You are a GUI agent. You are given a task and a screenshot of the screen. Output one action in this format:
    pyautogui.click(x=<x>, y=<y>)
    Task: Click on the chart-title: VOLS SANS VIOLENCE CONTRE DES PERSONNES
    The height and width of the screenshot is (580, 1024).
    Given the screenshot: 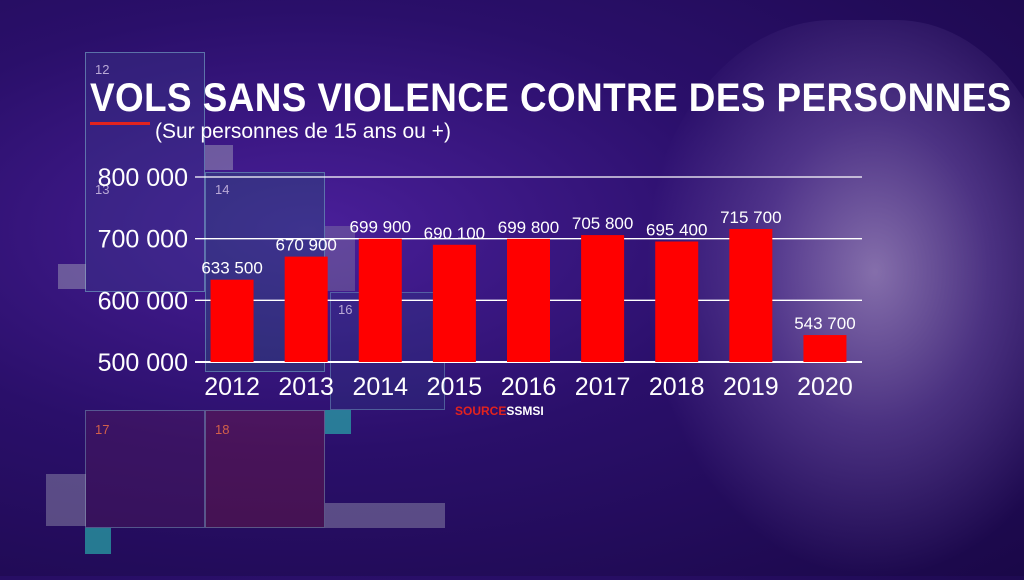 What is the action you would take?
    pyautogui.click(x=551, y=98)
    